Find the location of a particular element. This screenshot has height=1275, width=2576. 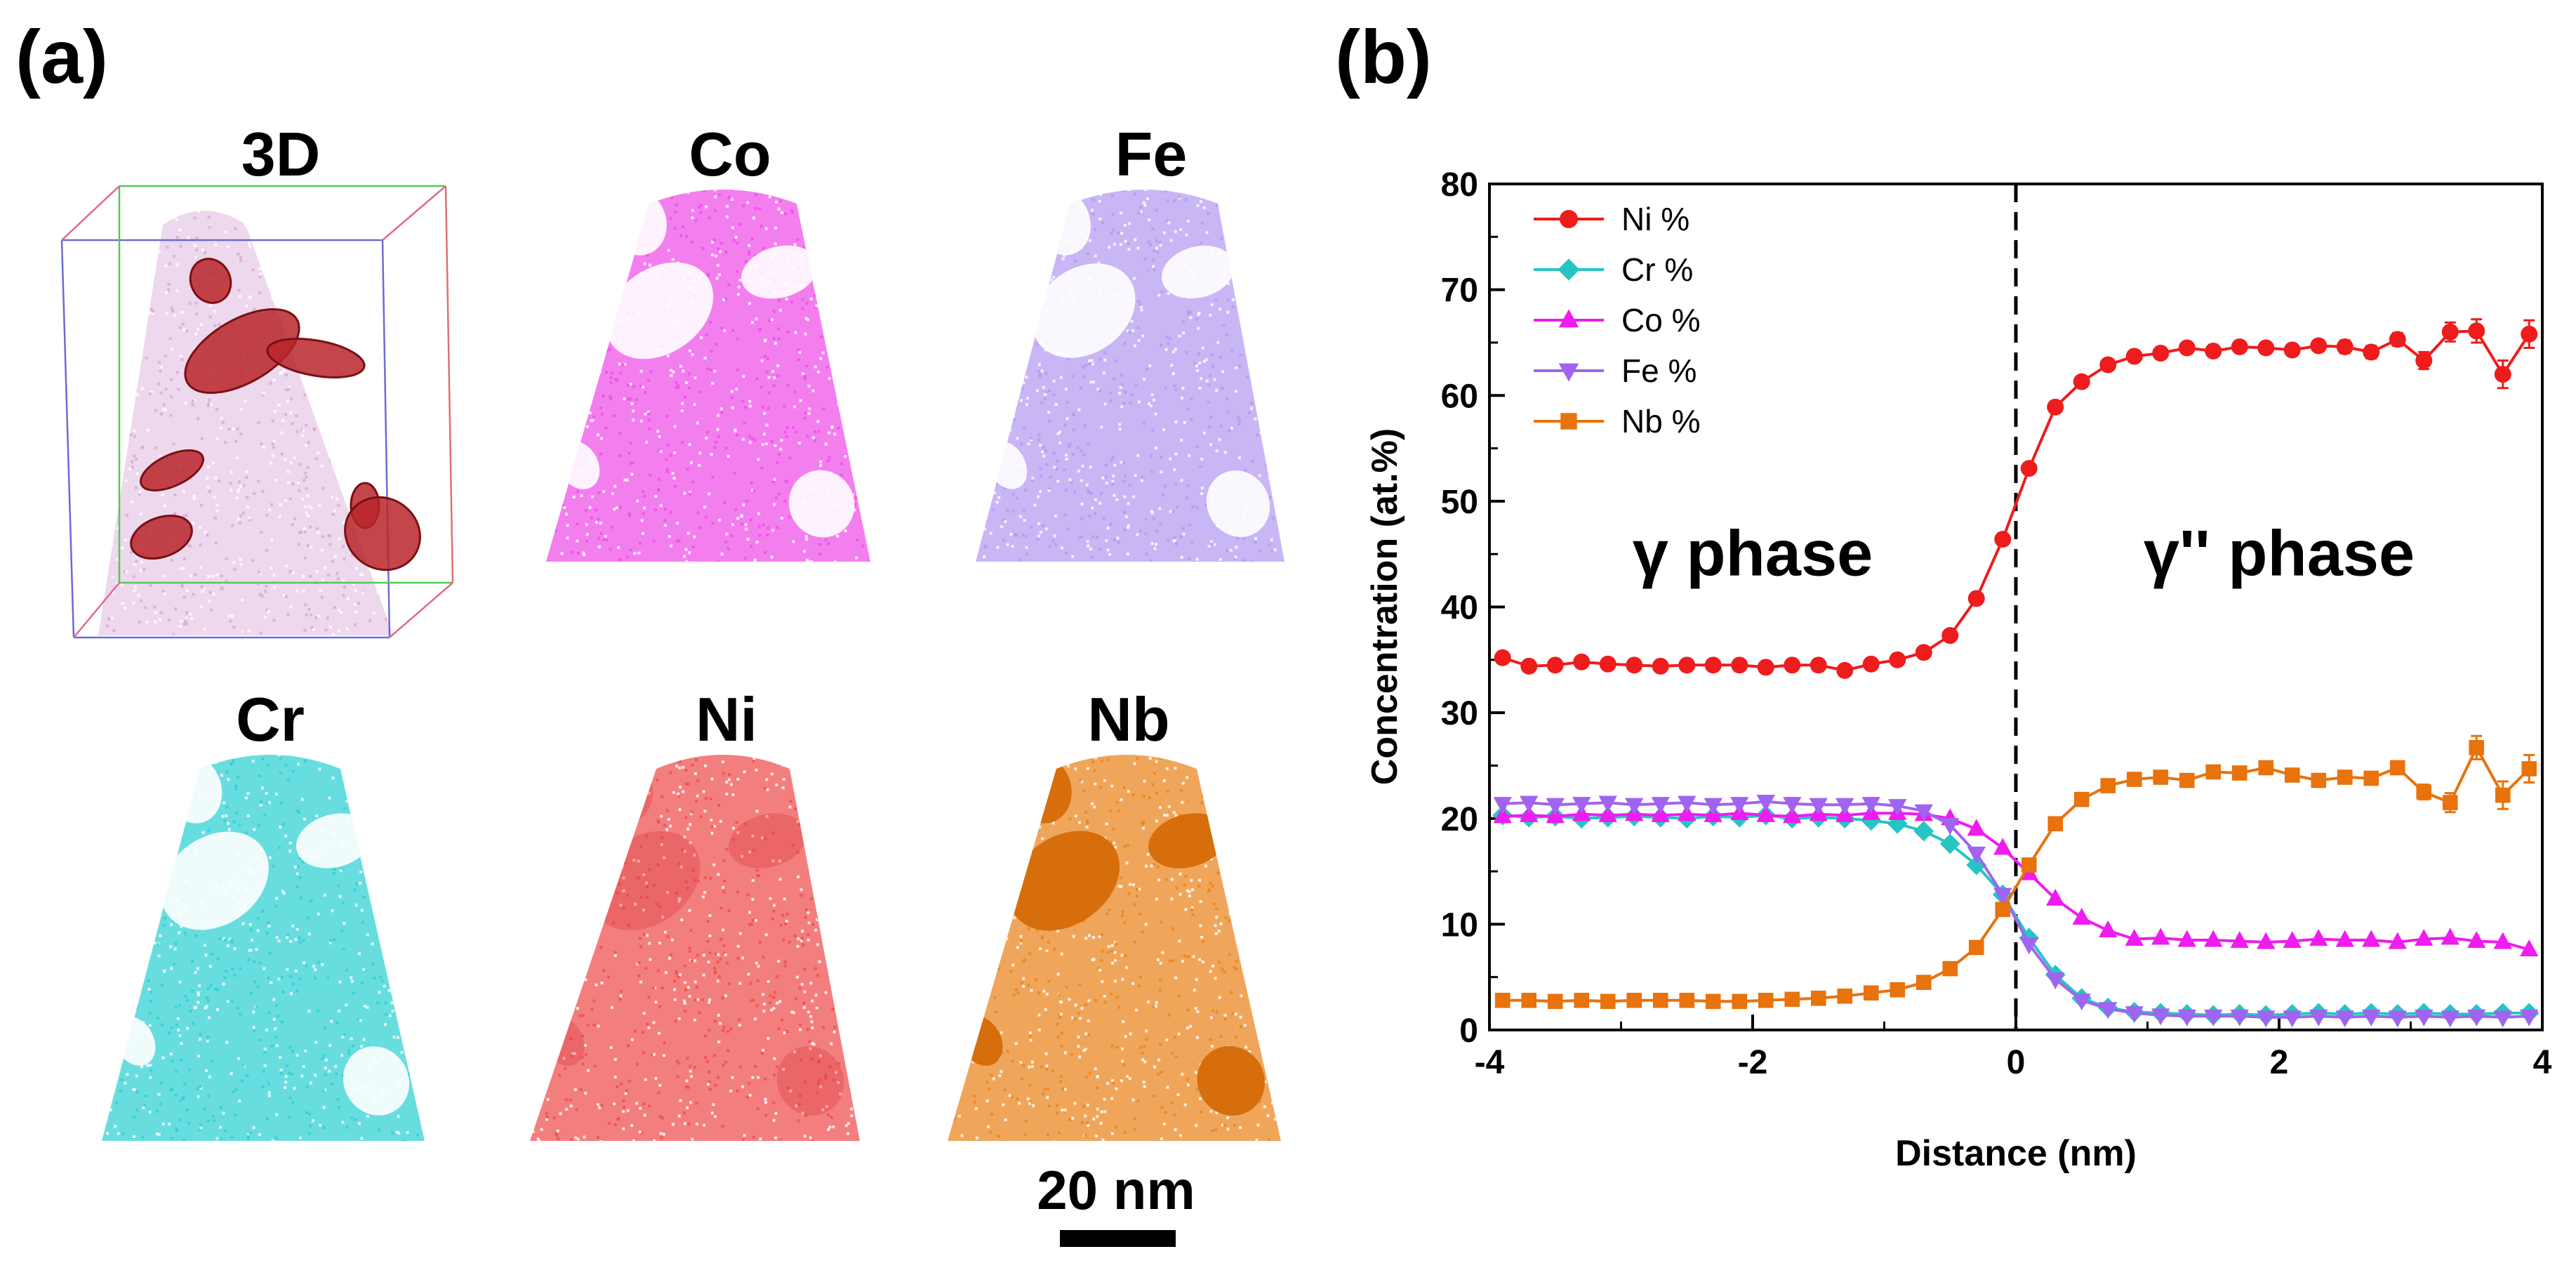

element-map-ni is located at coordinates (695, 948).